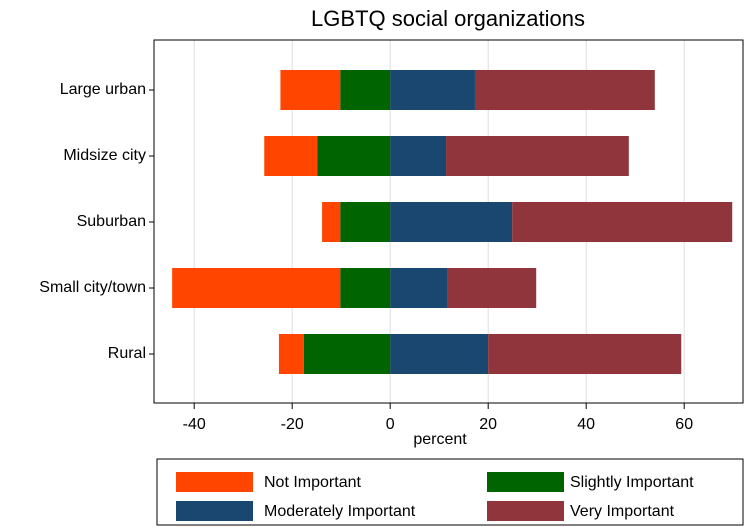 This screenshot has height=527, width=744. What do you see at coordinates (450, 492) in the screenshot?
I see `legend-box` at bounding box center [450, 492].